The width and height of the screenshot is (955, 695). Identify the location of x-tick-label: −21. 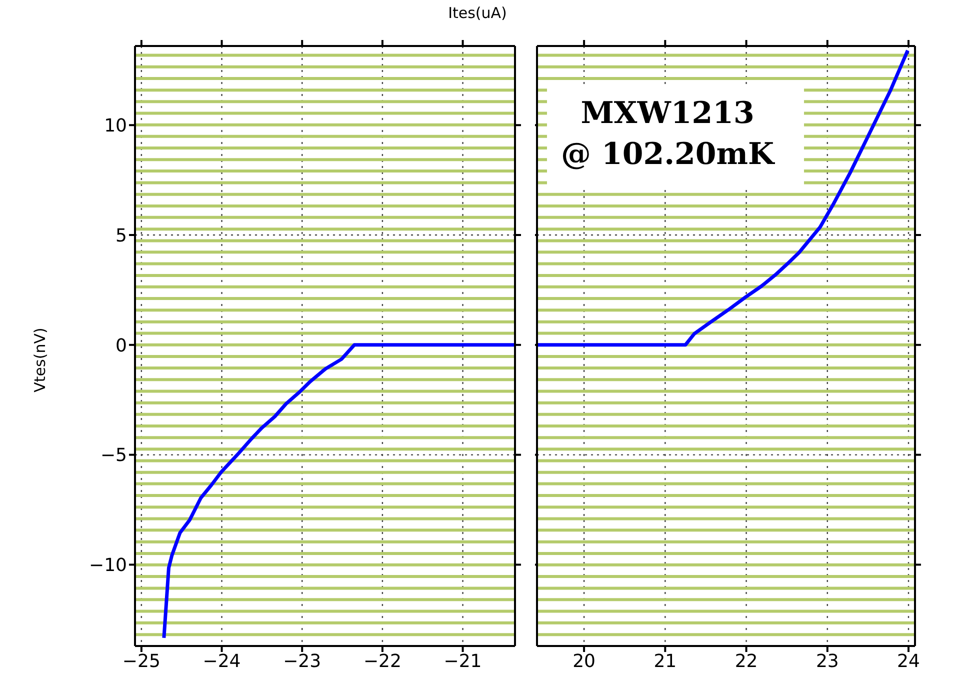
(463, 661).